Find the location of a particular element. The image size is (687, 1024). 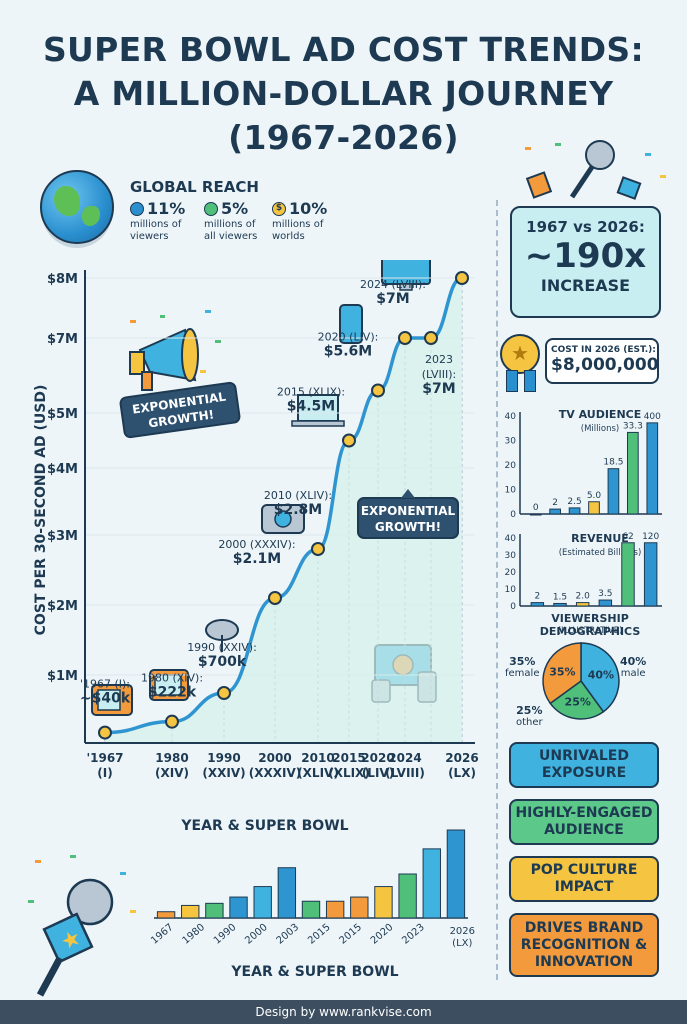

reach-item-viewers: 11% millions of viewers is located at coordinates (158, 220).